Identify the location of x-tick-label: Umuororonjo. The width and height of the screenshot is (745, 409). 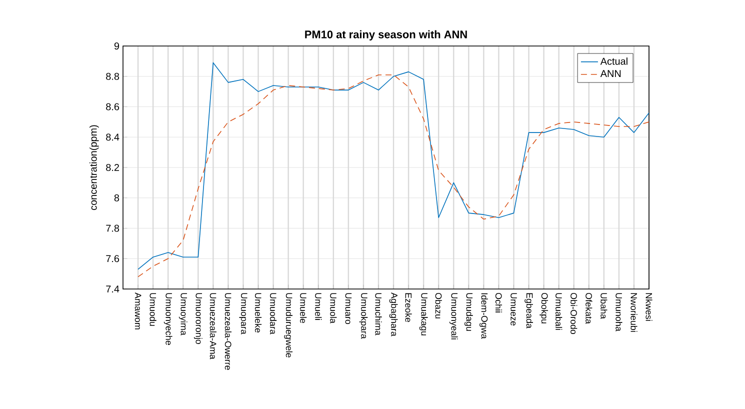
(198, 318).